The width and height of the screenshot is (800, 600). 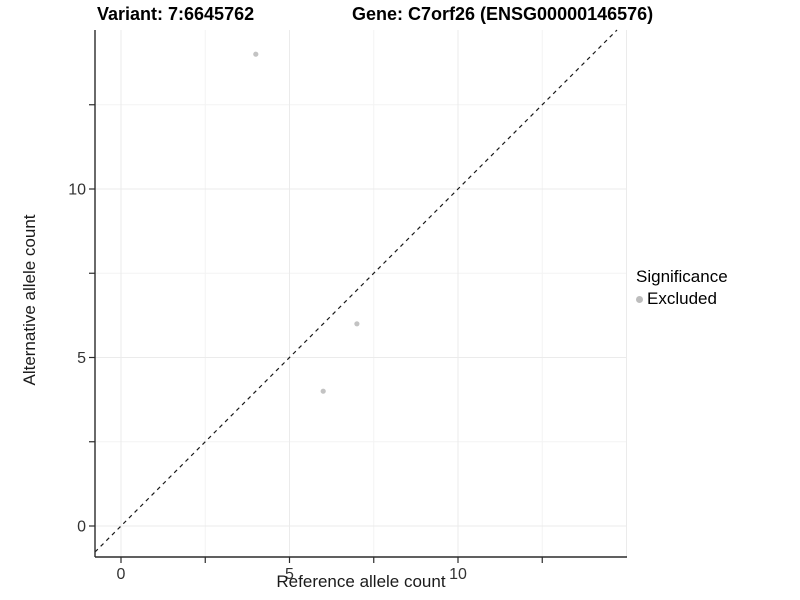 I want to click on x-axis-title: Reference allele count, so click(x=361, y=581).